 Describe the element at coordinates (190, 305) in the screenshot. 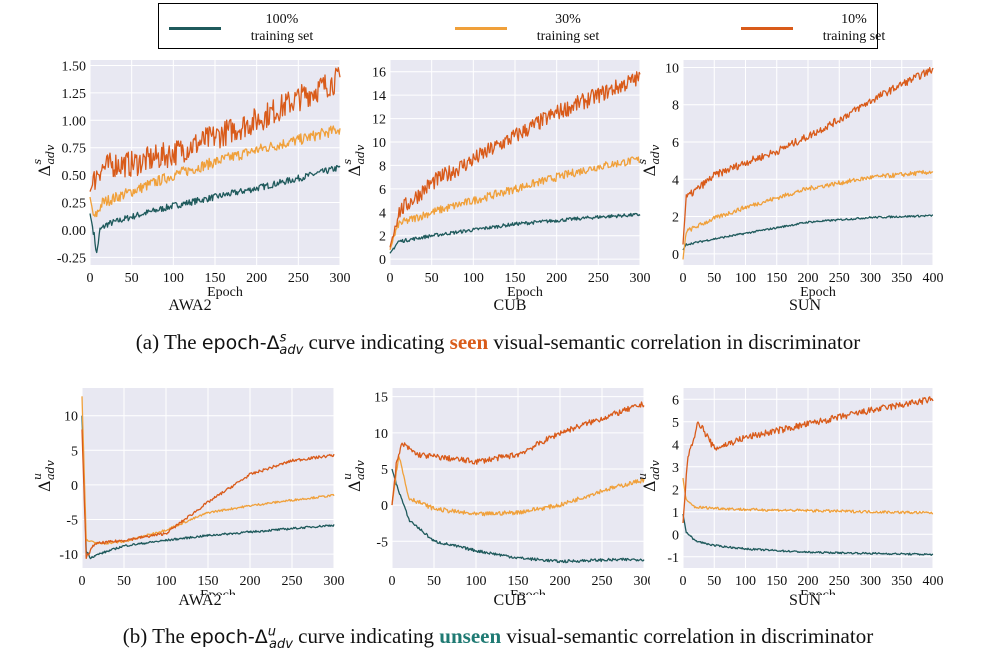

I see `dataset-label-awa2-a: AWA2` at that location.